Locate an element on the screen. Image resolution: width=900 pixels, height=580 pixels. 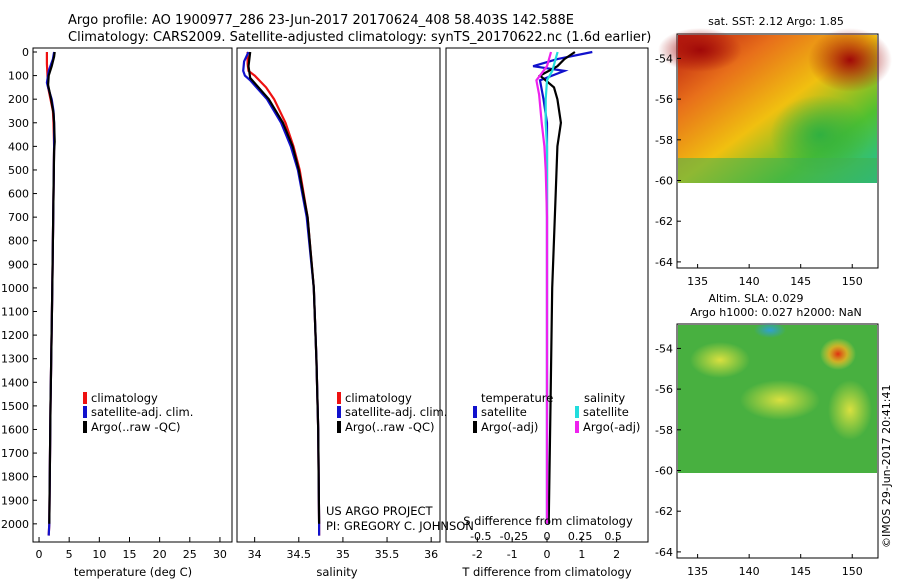
depth-tick-label: 600 is located at coordinates (18, 194).